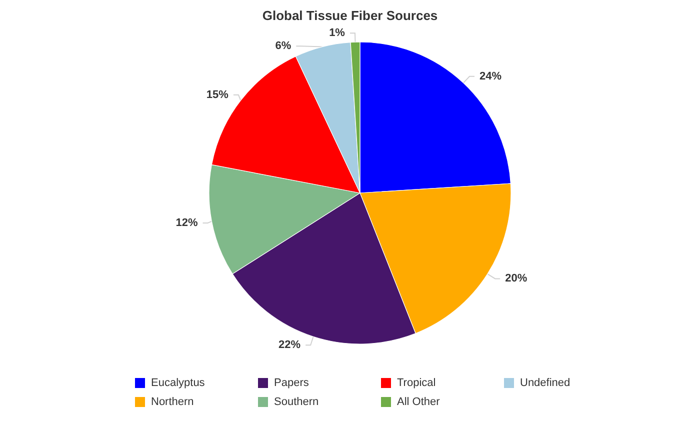  What do you see at coordinates (187, 222) in the screenshot?
I see `data-label: 12%` at bounding box center [187, 222].